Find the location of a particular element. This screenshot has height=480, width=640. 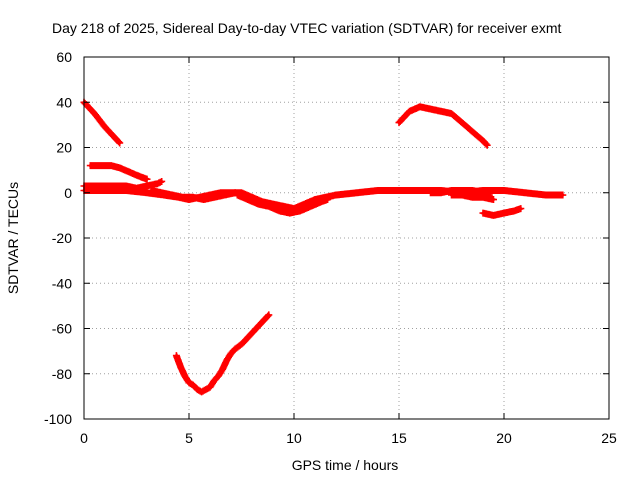

y-tick-label: -80 is located at coordinates (62, 374).